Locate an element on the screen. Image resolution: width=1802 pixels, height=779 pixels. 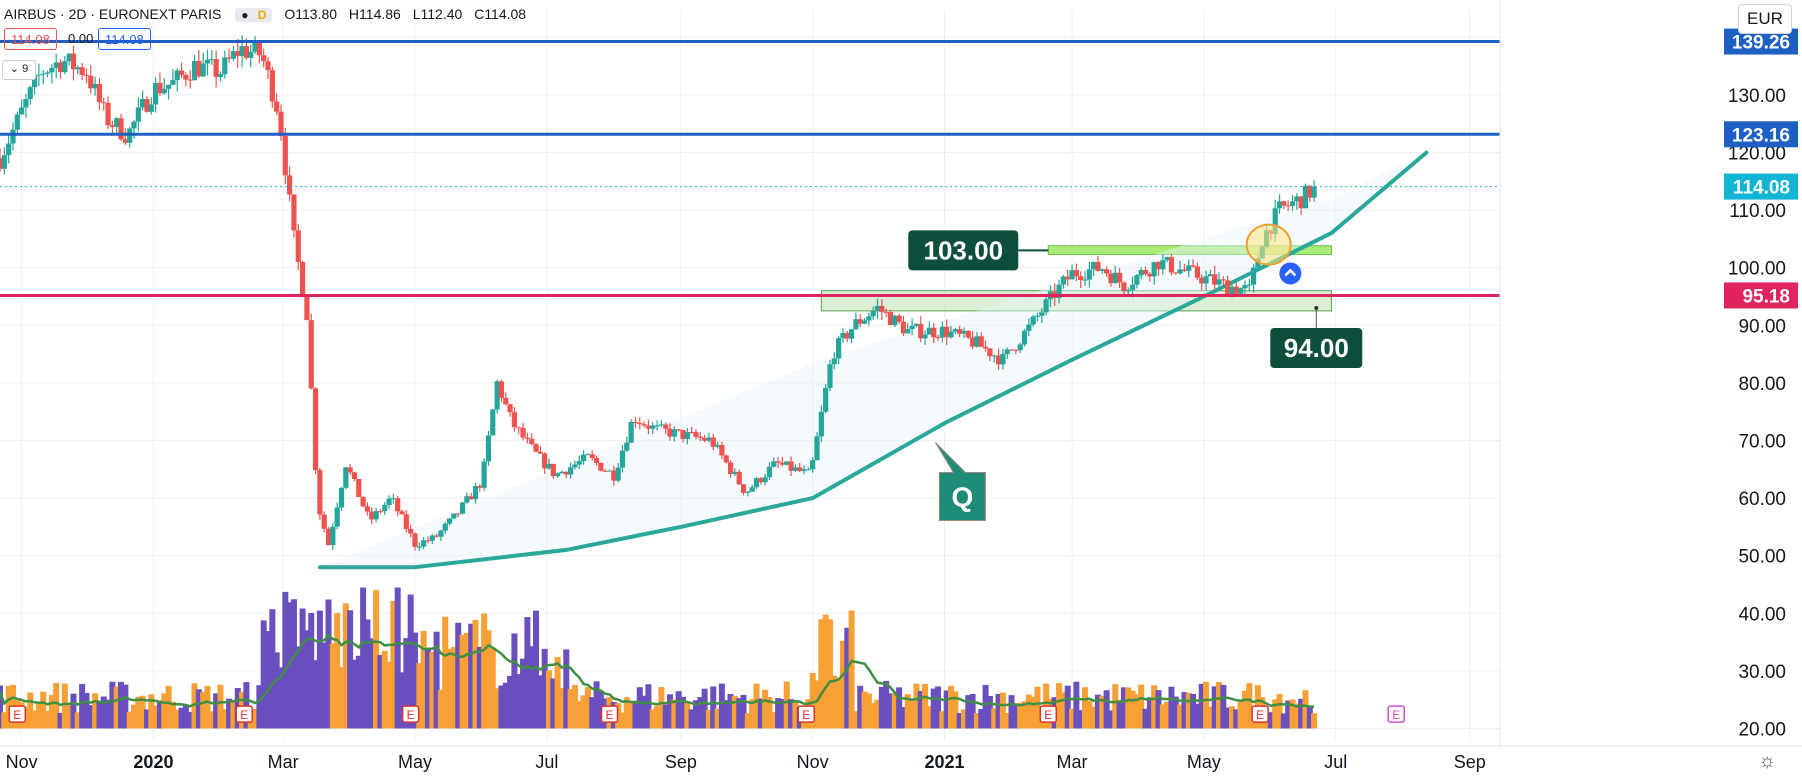
indicators-toggle-button: ⌄ 9 is located at coordinates (19, 70).